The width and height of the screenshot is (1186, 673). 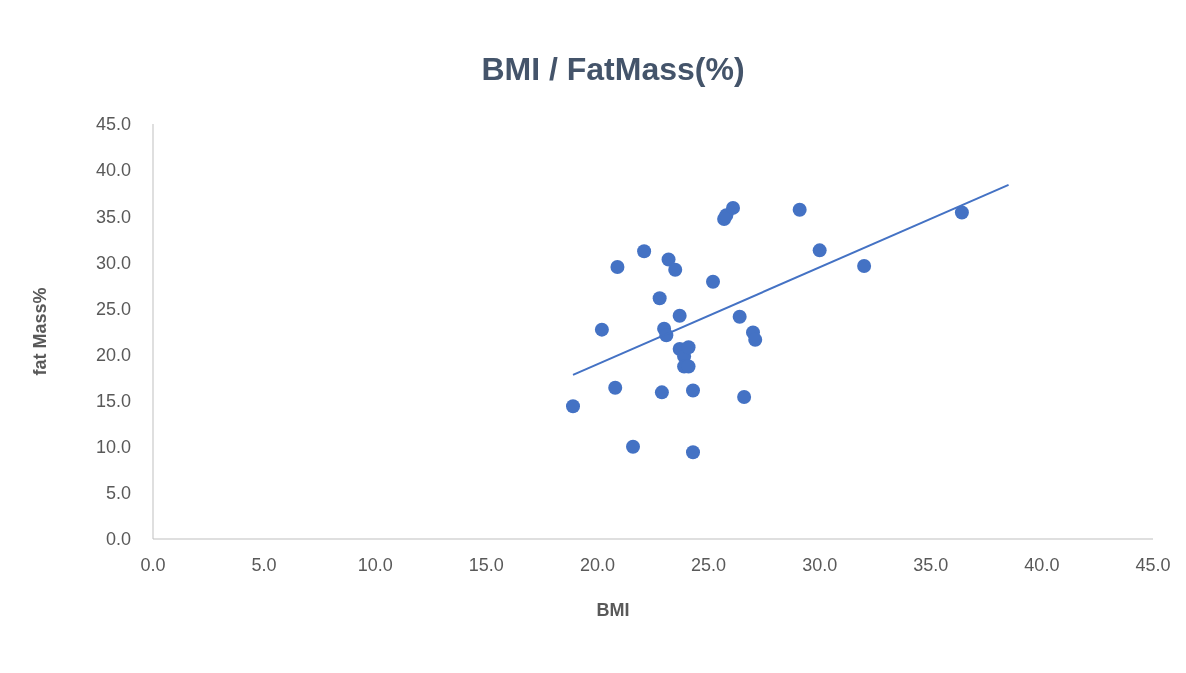 I want to click on y-tick-label: 15.0, so click(x=113, y=400).